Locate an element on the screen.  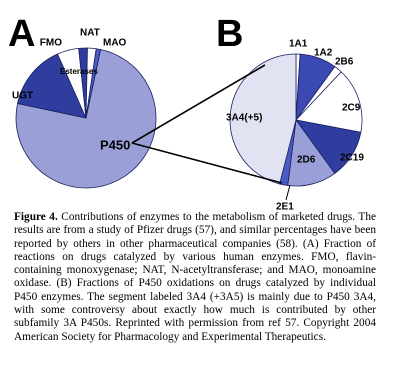
slice-label: MAO is located at coordinates (115, 43).